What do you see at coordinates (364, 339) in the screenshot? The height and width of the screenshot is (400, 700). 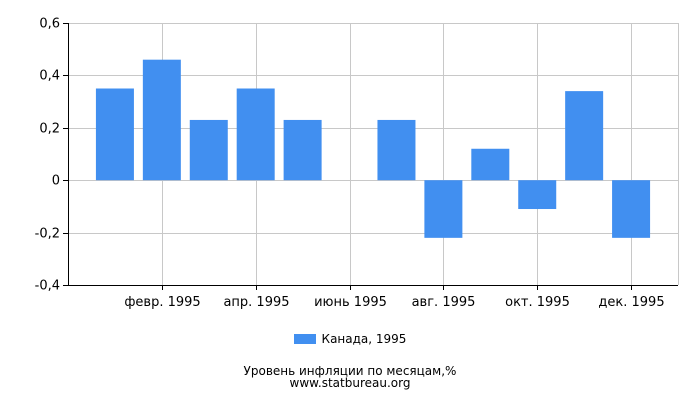 I see `legend-label: Канада, 1995` at bounding box center [364, 339].